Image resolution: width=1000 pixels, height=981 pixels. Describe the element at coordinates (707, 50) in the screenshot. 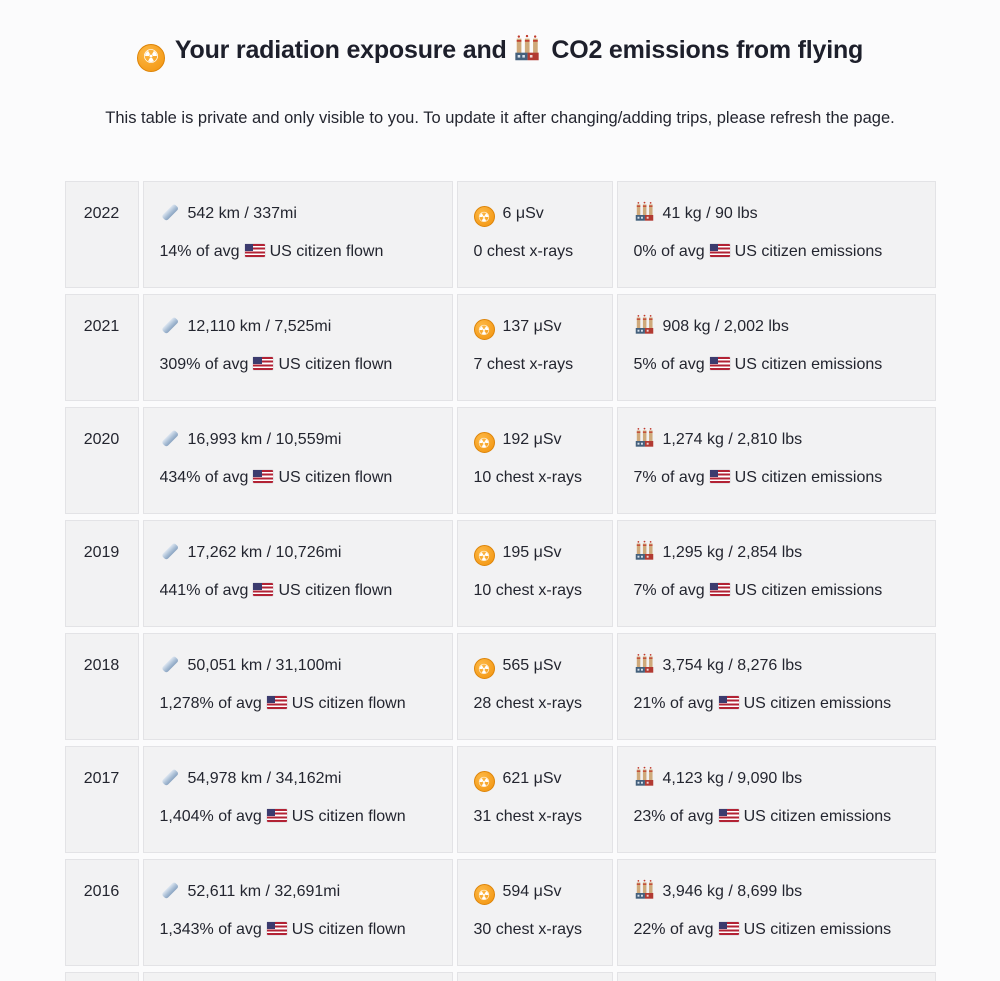

I see `page-title-text-2: CO2 emissions from flying` at that location.